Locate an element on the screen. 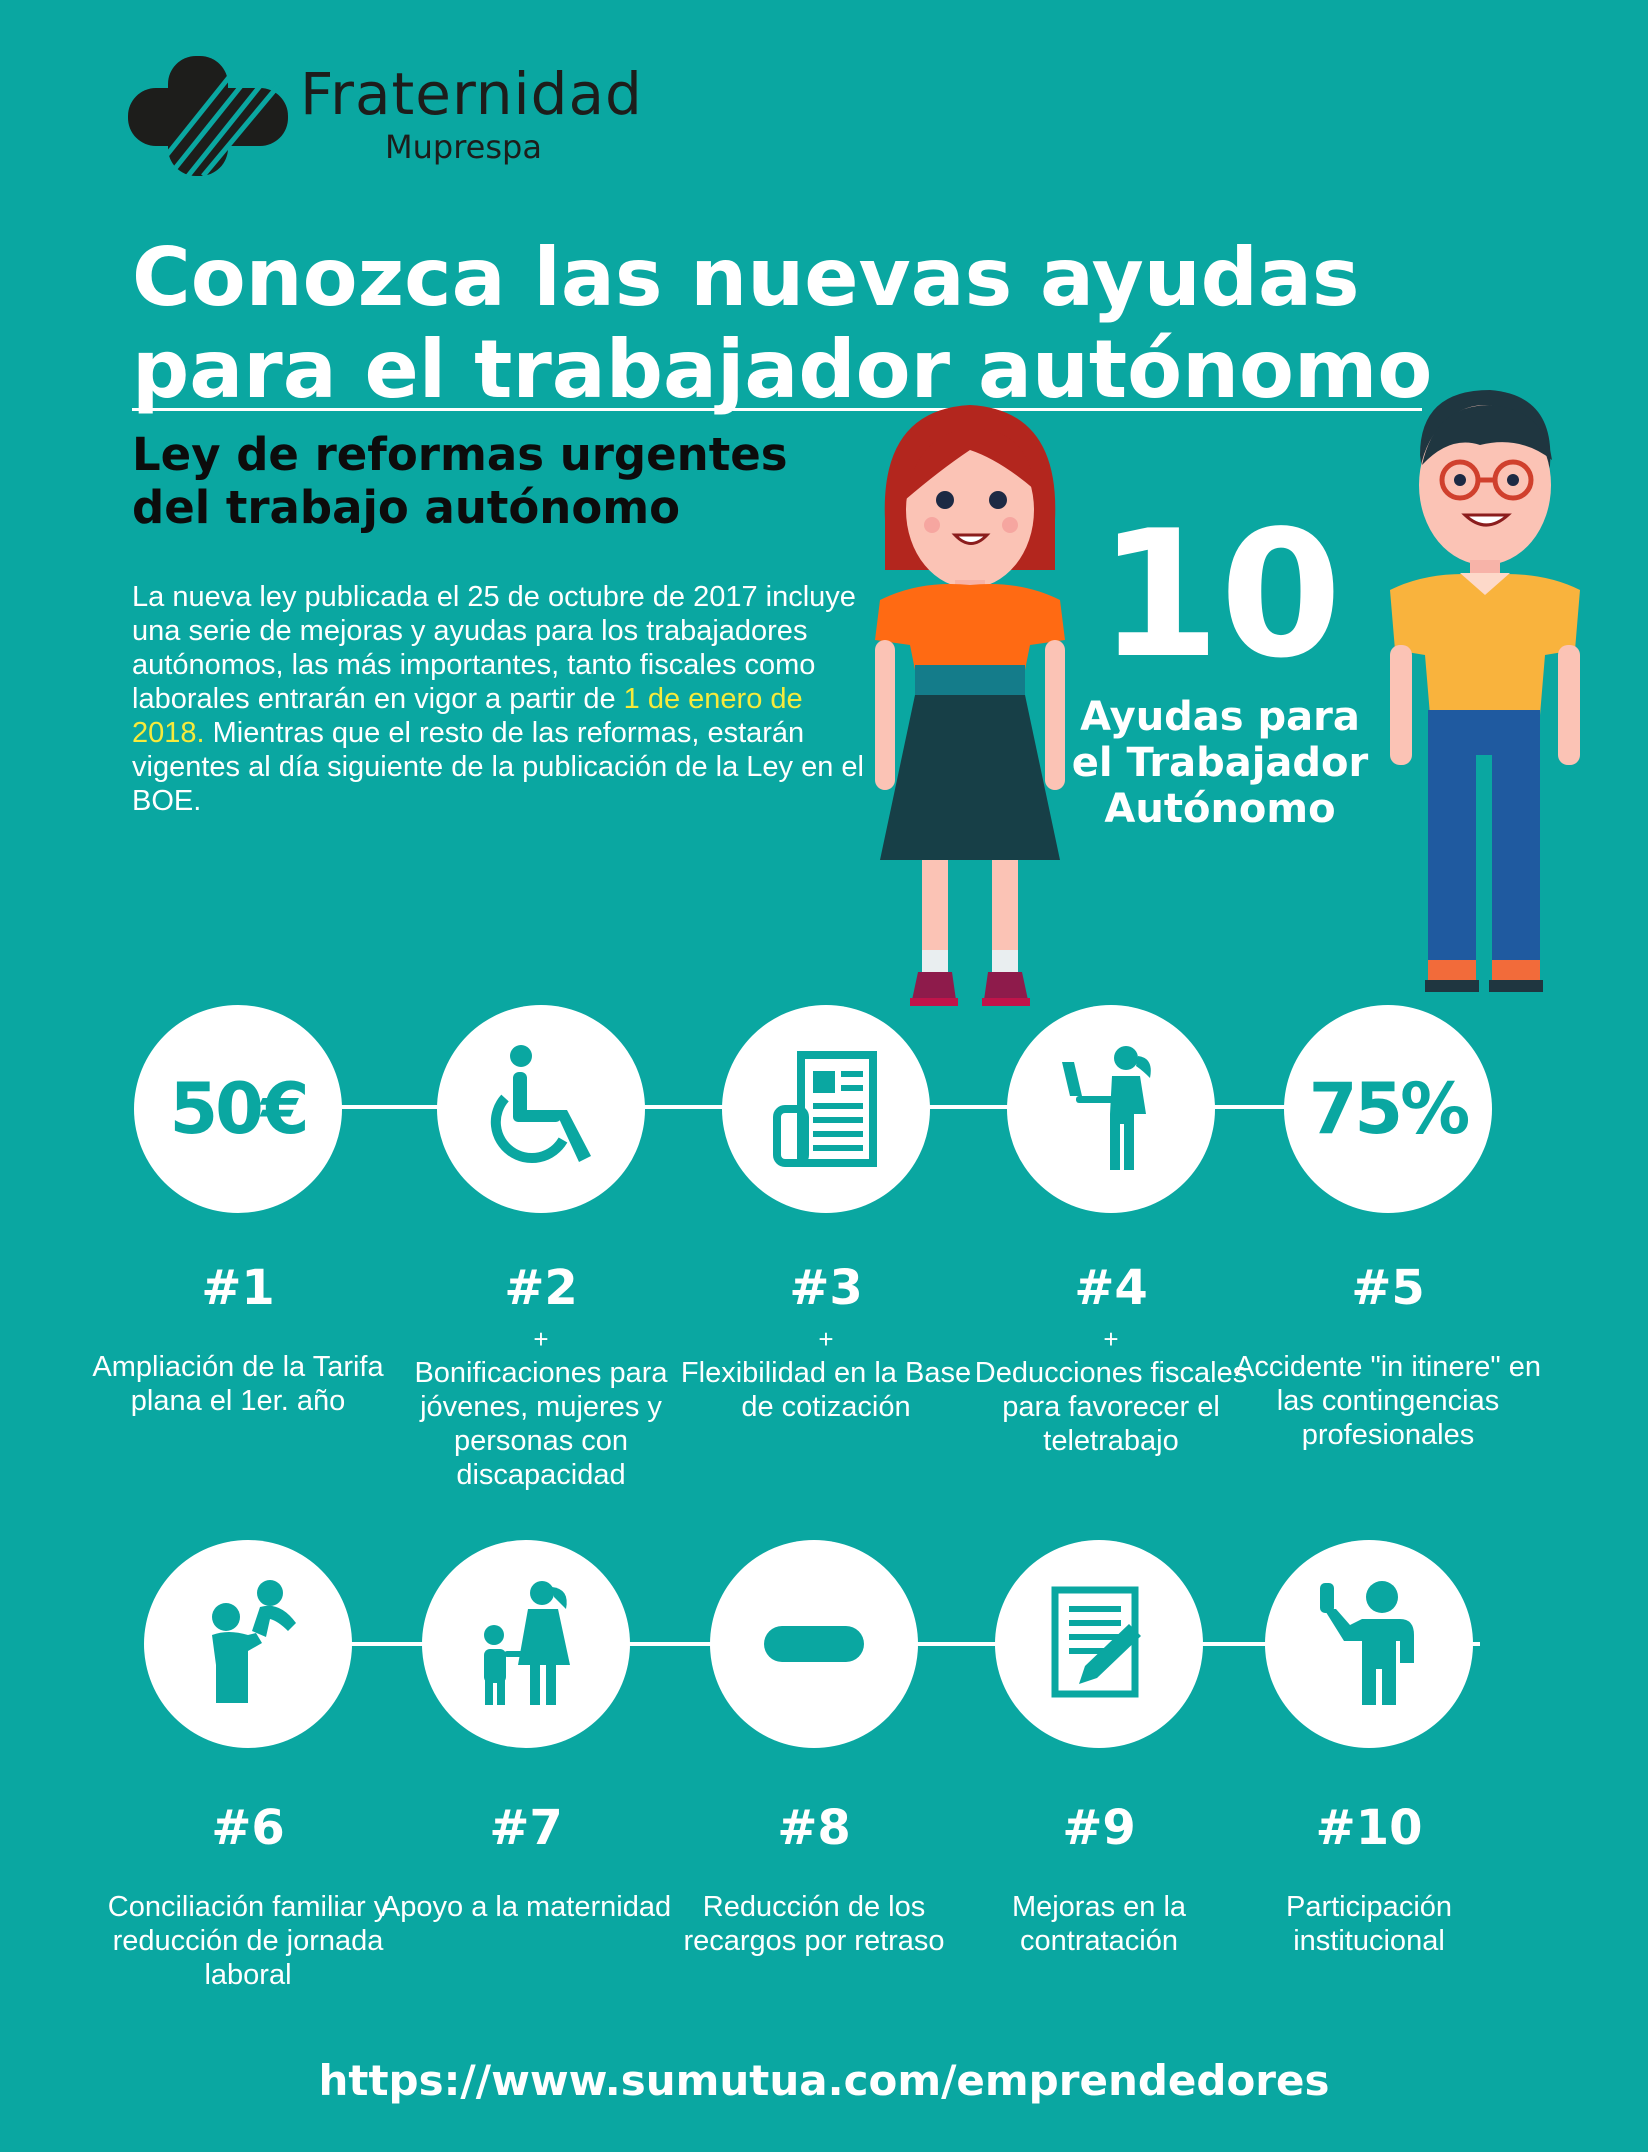 This screenshot has height=2152, width=1648. aid-10-circle is located at coordinates (1369, 1644).